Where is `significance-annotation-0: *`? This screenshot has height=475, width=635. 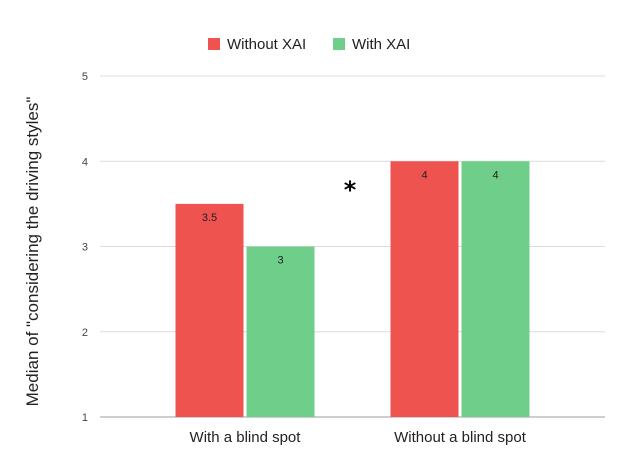 significance-annotation-0: * is located at coordinates (350, 190).